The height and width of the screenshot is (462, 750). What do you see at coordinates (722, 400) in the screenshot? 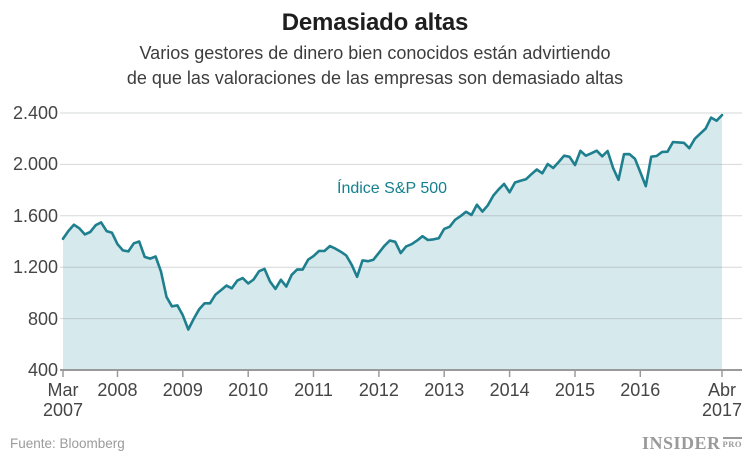
I see `x-axis-label: Abr 2017` at bounding box center [722, 400].